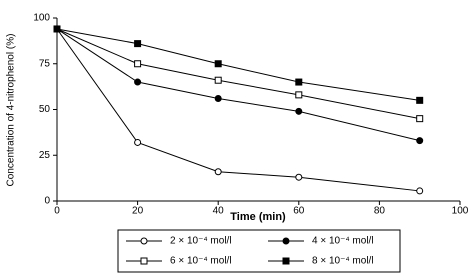  I want to click on legend-label: 4 × 10⁻⁴ mol/l, so click(343, 241).